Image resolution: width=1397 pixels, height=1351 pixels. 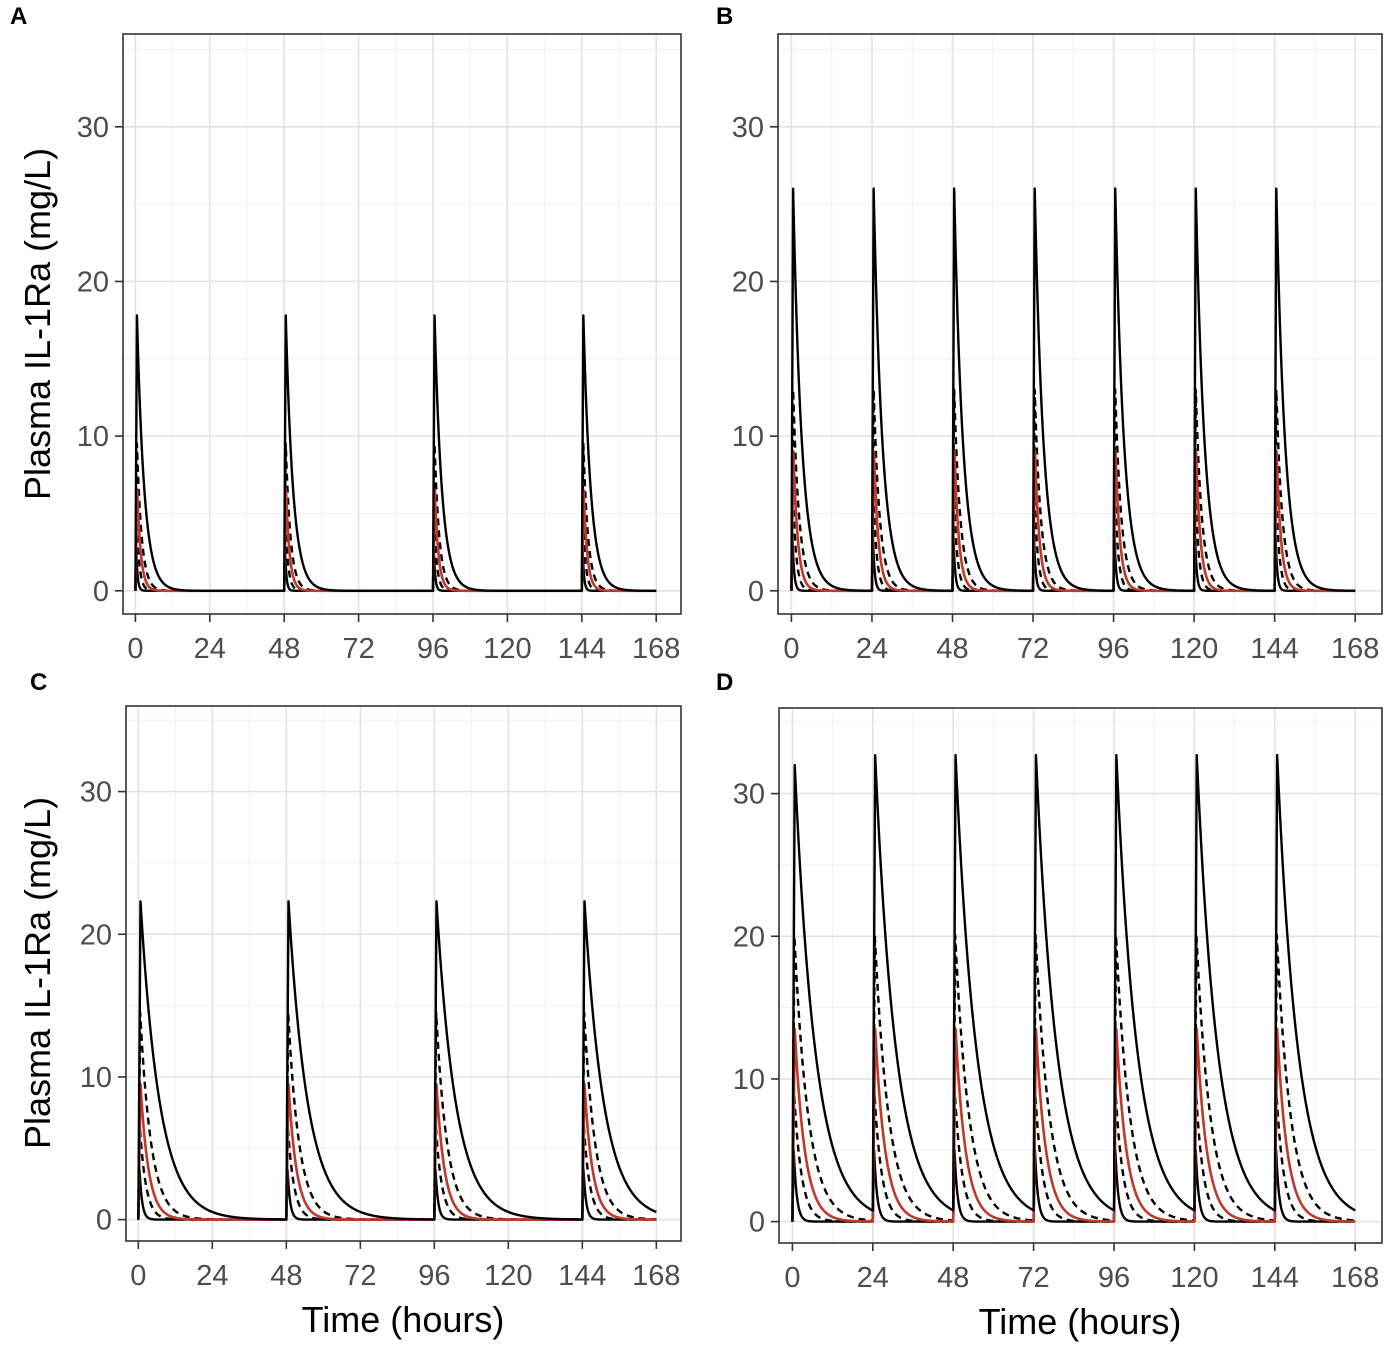 I want to click on x-axis-title-right: Time (hours), so click(x=1080, y=1321).